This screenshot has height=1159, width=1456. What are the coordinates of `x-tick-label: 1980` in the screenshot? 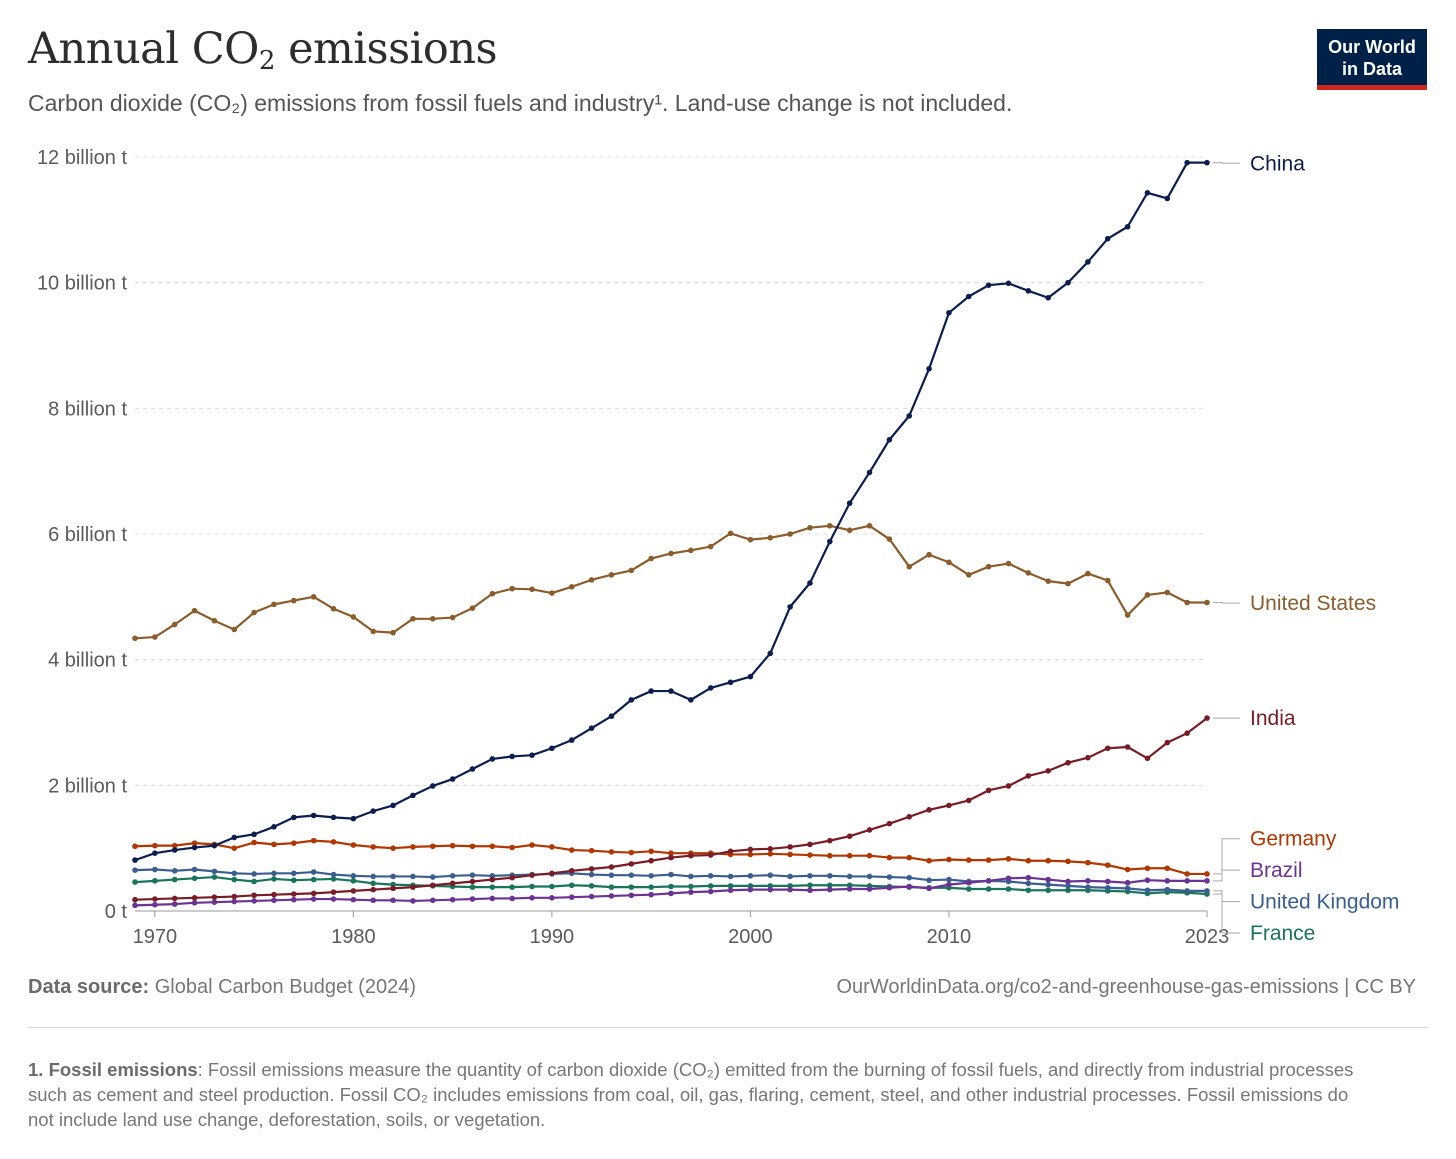 It's located at (353, 937).